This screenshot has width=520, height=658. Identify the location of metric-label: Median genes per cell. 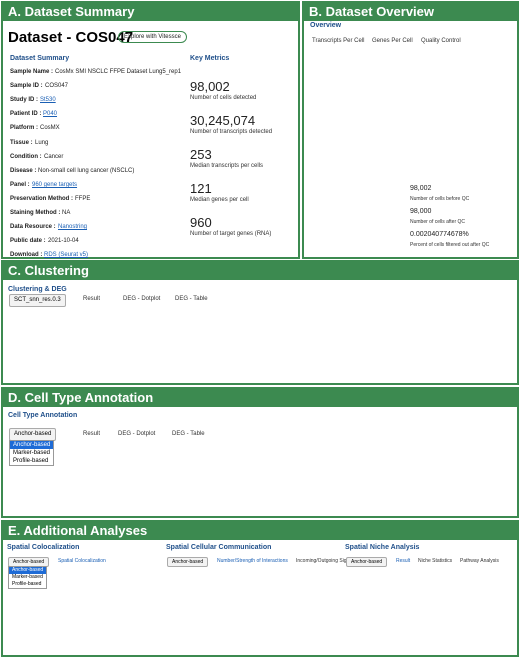
(219, 200).